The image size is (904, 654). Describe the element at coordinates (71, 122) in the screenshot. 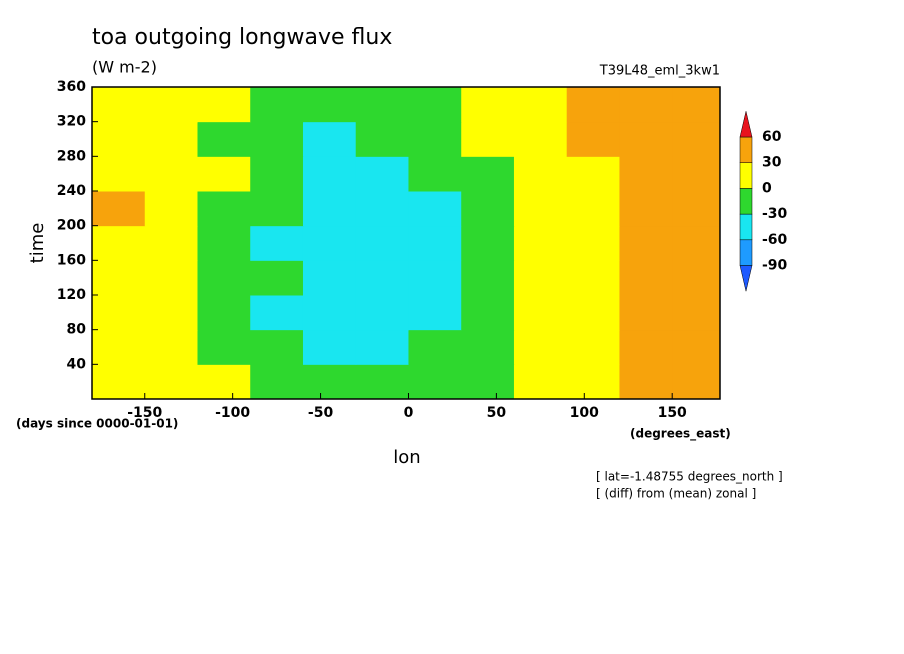

I see `y-tick-label: 320` at that location.